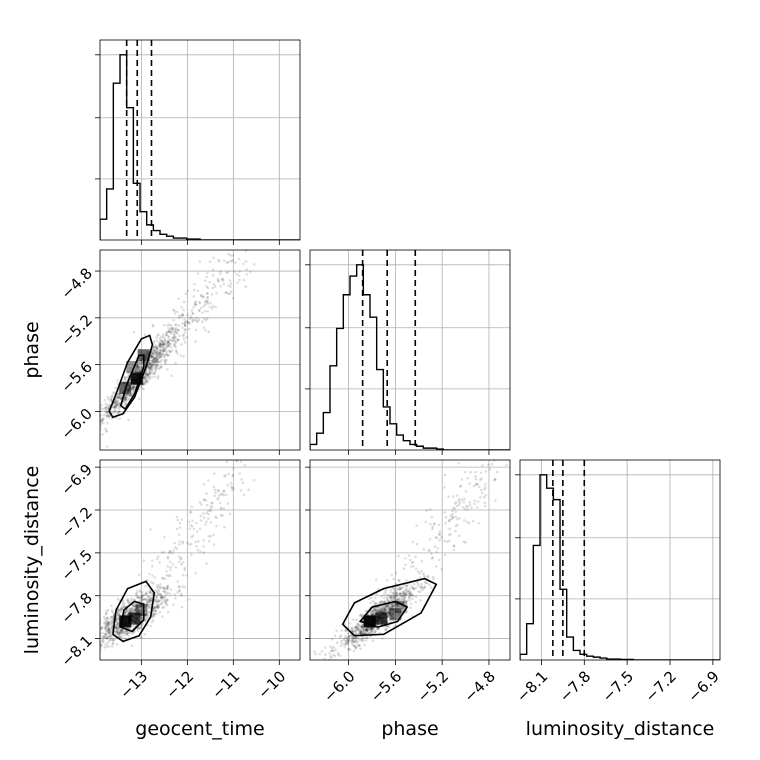 This screenshot has width=760, height=760. Describe the element at coordinates (409, 729) in the screenshot. I see `x-axis-label-phase: phase` at that location.